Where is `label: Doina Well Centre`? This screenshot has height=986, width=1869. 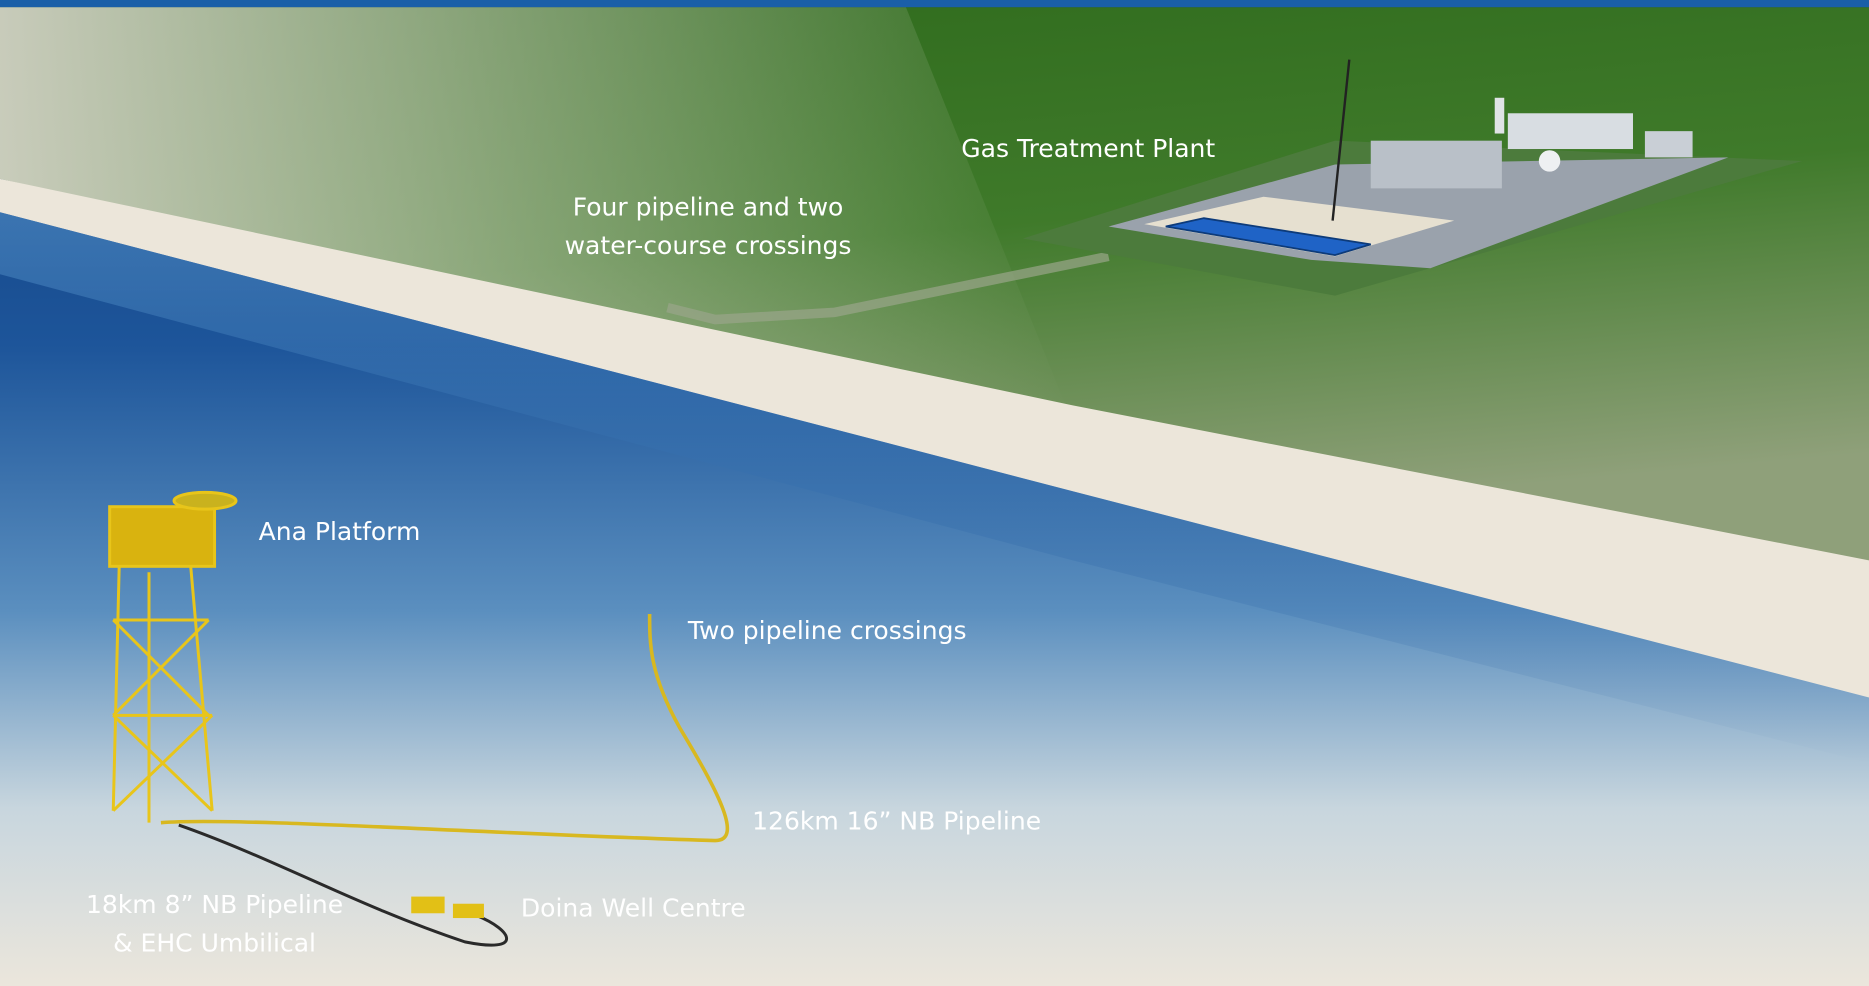
label: Doina Well Centre is located at coordinates (633, 908).